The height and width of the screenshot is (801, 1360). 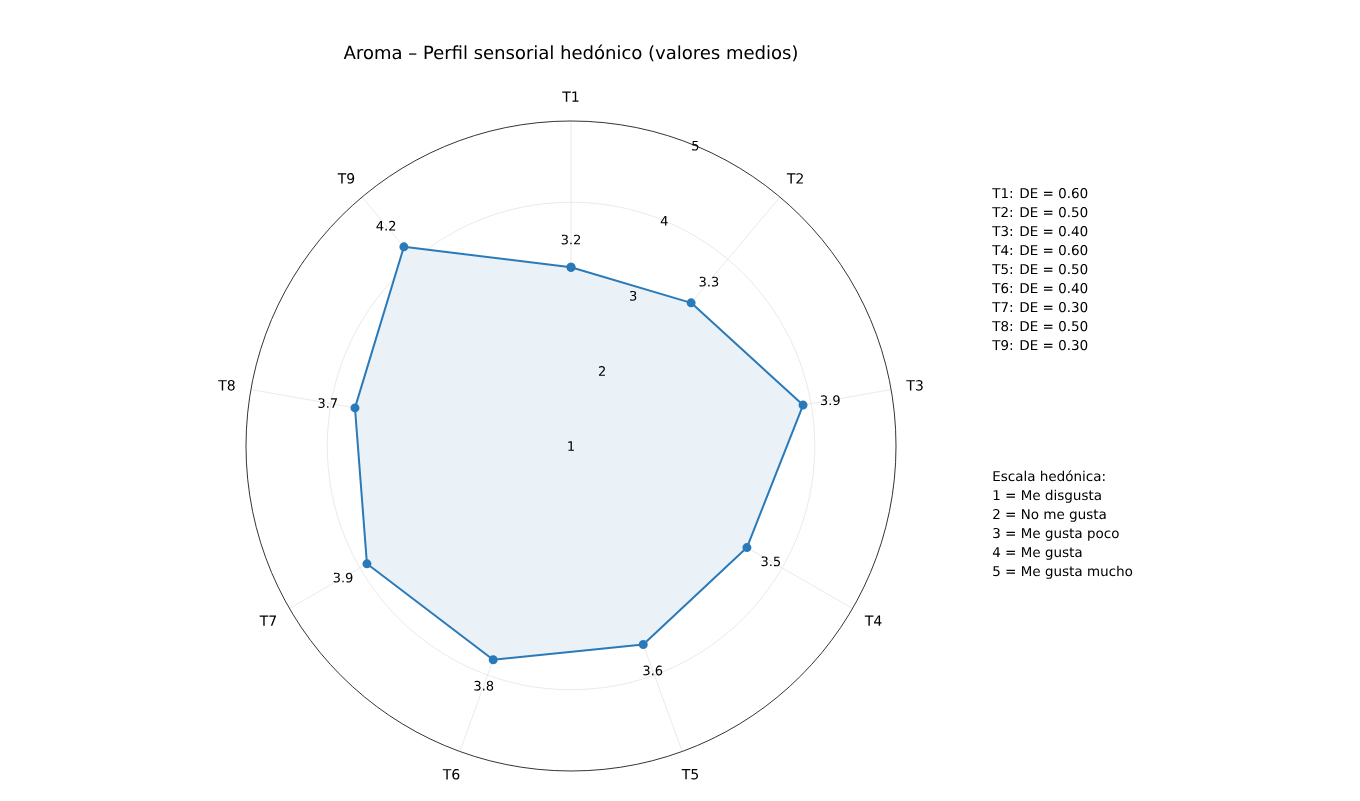 What do you see at coordinates (771, 561) in the screenshot?
I see `data-label: 3.5` at bounding box center [771, 561].